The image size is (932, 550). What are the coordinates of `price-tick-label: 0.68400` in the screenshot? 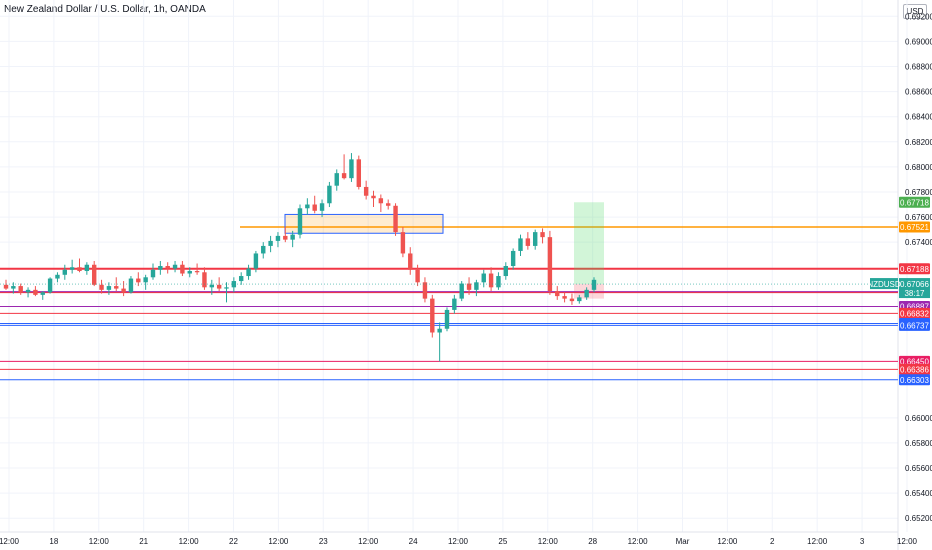 It's located at (918, 117).